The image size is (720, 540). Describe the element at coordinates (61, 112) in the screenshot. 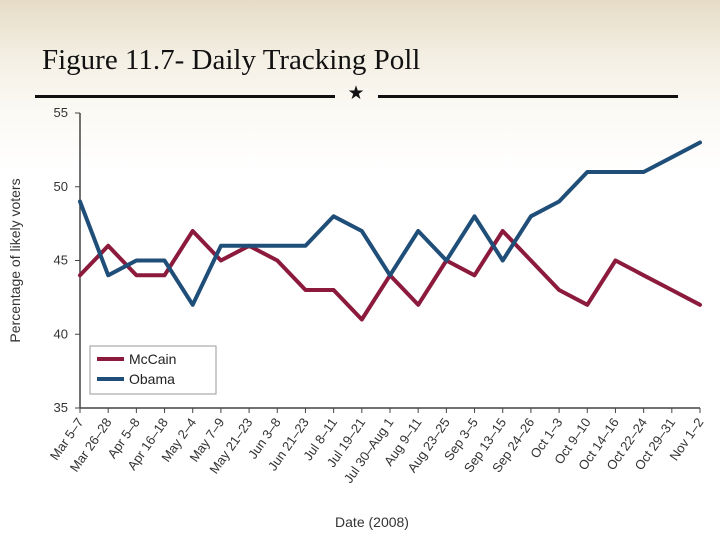

I see `y-tick-label: 55` at that location.